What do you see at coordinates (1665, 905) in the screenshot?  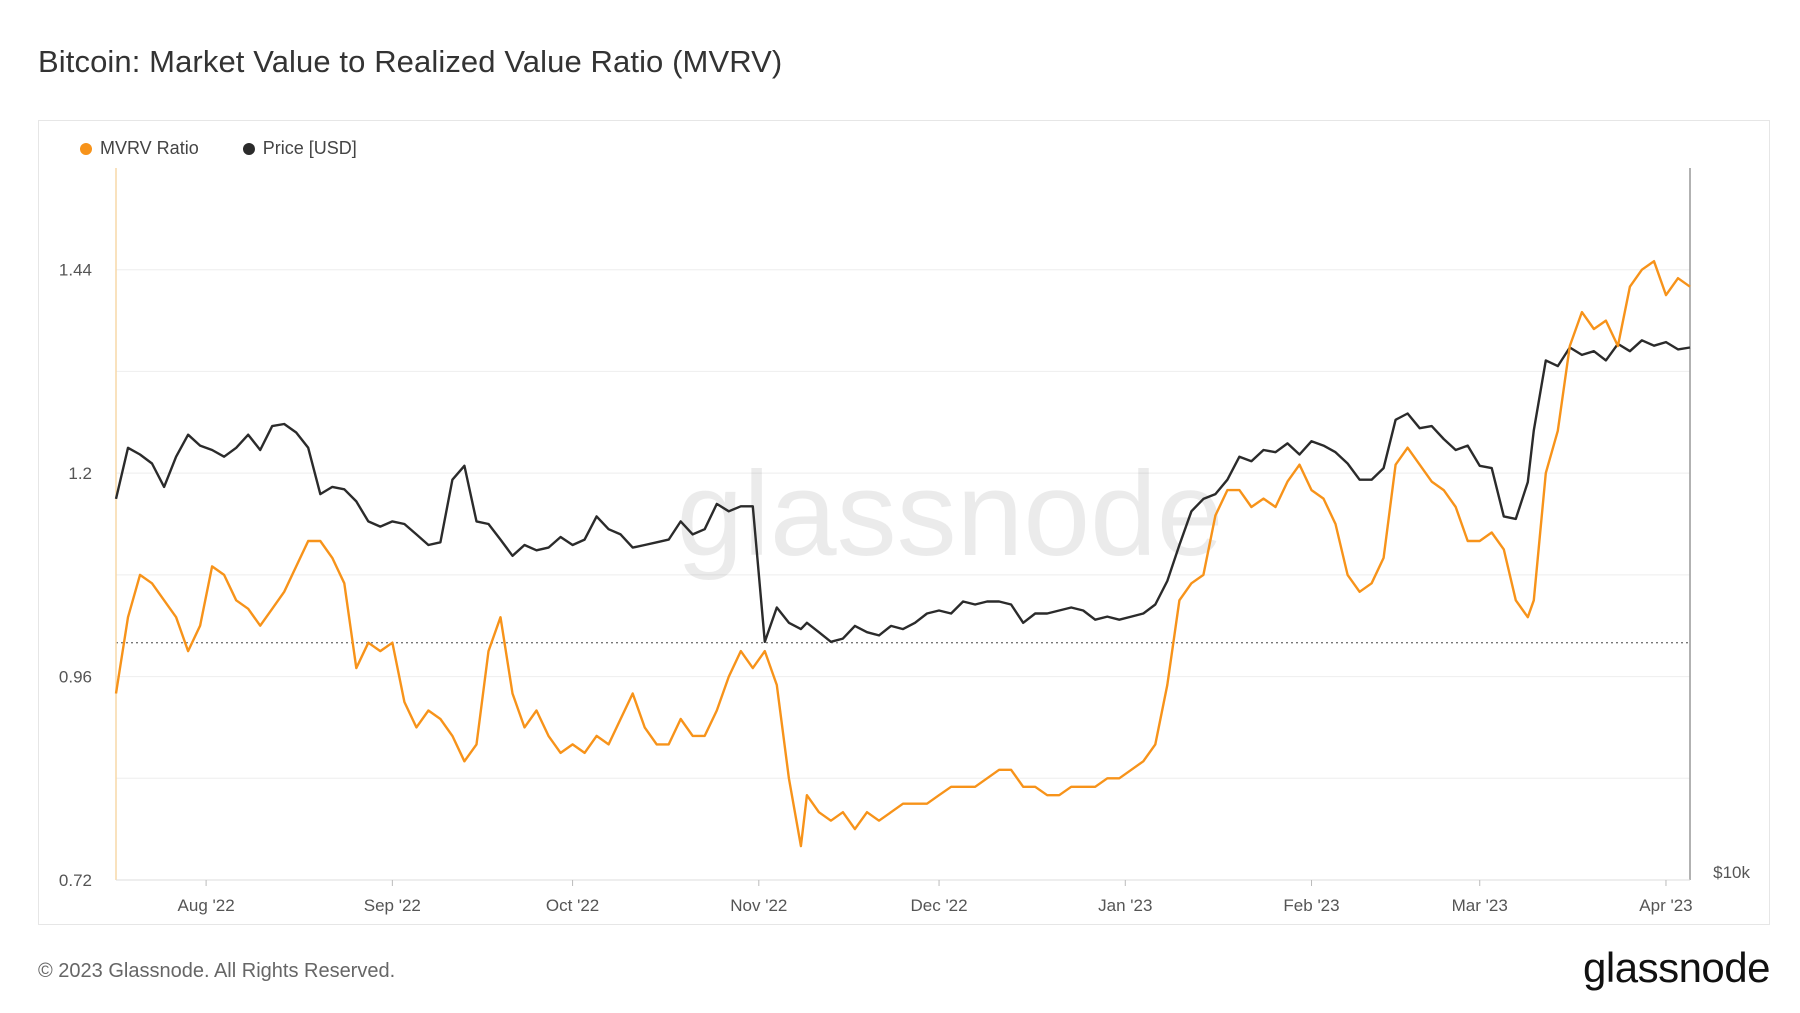 I see `x-tick-label: Apr '23` at bounding box center [1665, 905].